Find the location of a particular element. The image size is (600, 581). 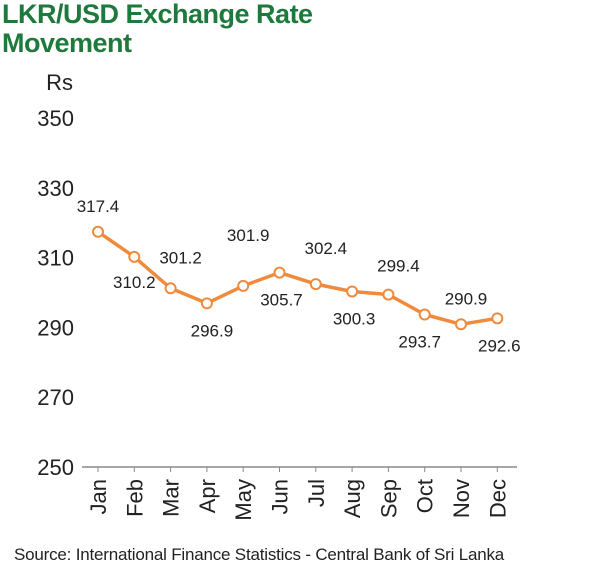

data-label: 310.2 is located at coordinates (134, 282).